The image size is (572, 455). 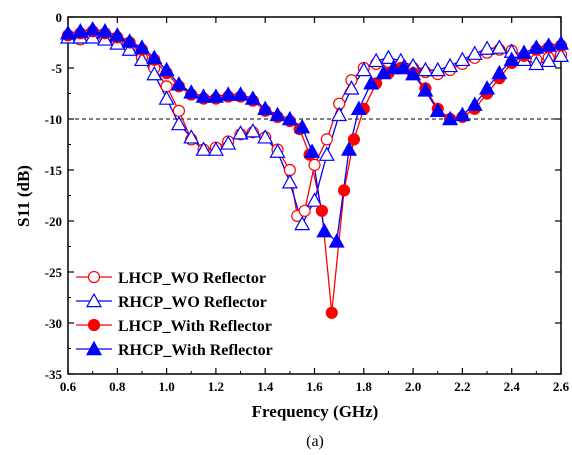 What do you see at coordinates (265, 386) in the screenshot?
I see `x-tick-label: 1.4` at bounding box center [265, 386].